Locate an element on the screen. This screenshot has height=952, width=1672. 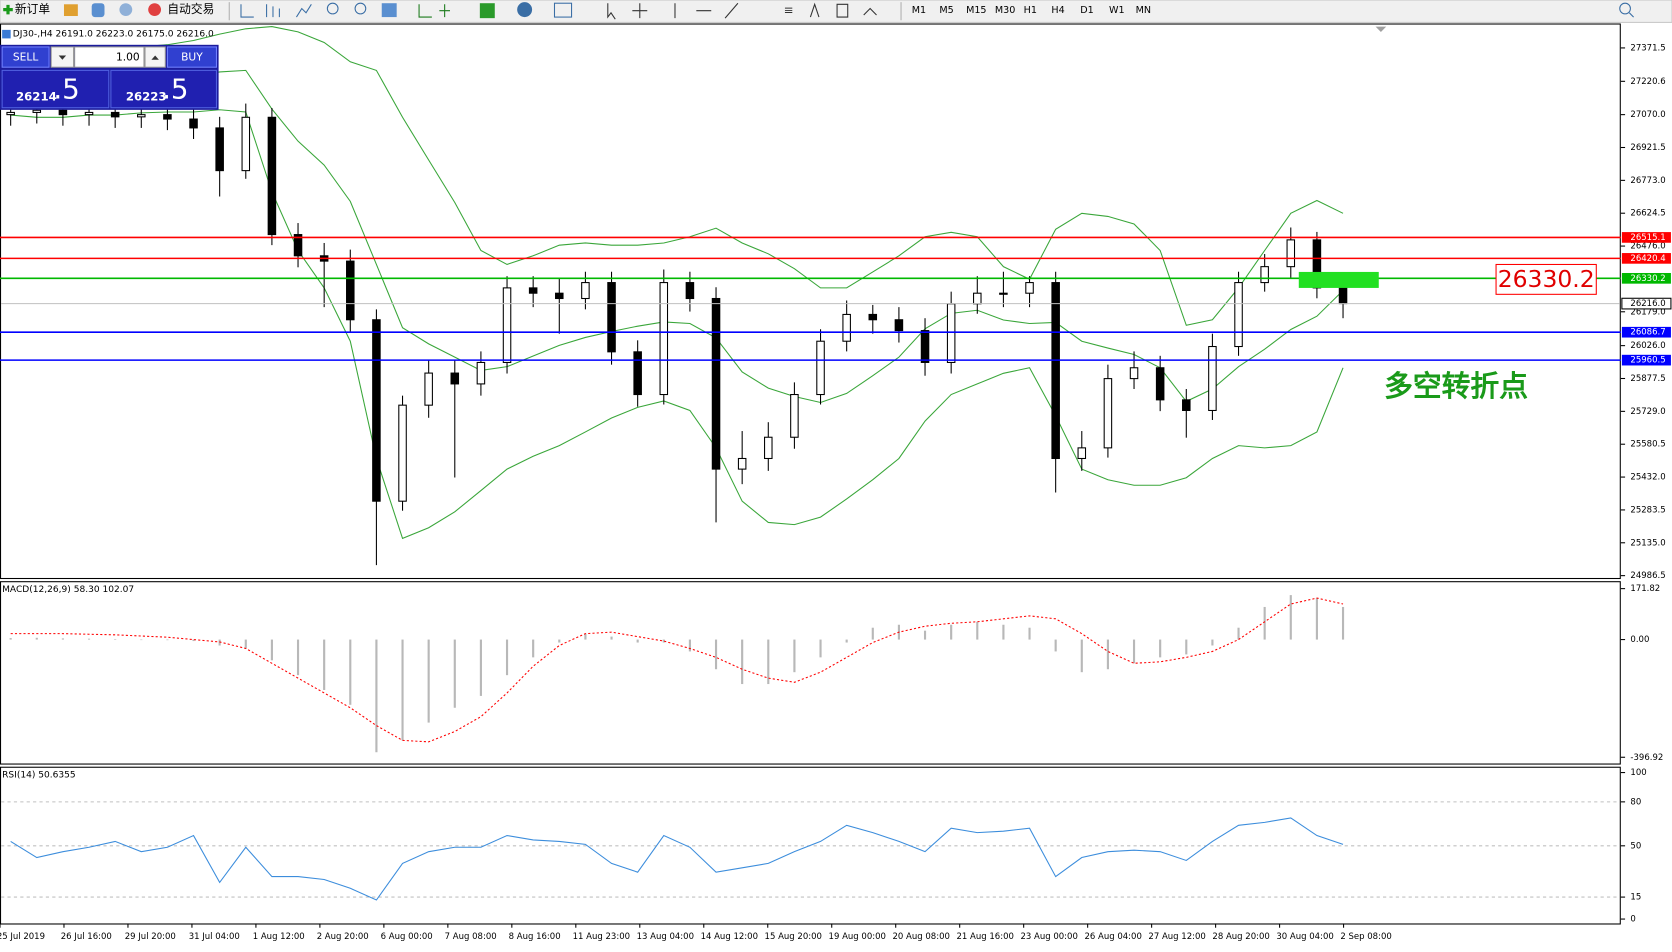
price-tick-label: 24986.5 is located at coordinates (1647, 576).